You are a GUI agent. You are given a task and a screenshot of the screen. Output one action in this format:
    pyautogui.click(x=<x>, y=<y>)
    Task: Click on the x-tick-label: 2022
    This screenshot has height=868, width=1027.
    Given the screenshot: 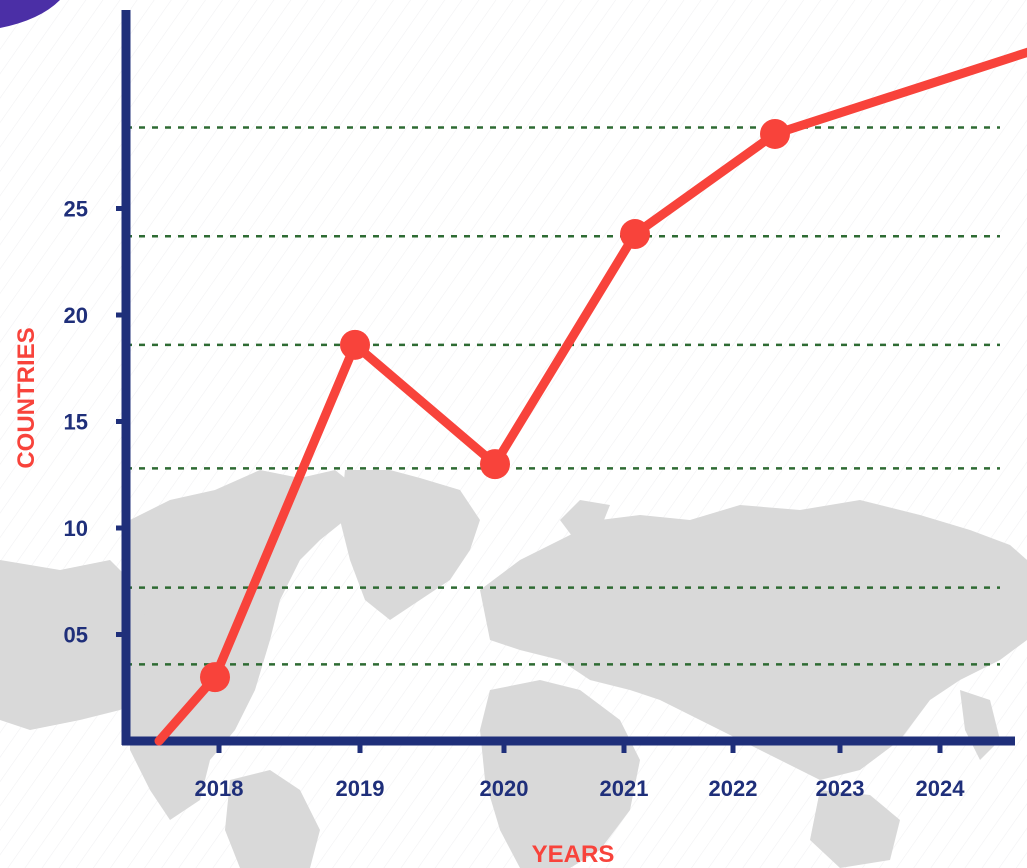 What is the action you would take?
    pyautogui.click(x=733, y=788)
    